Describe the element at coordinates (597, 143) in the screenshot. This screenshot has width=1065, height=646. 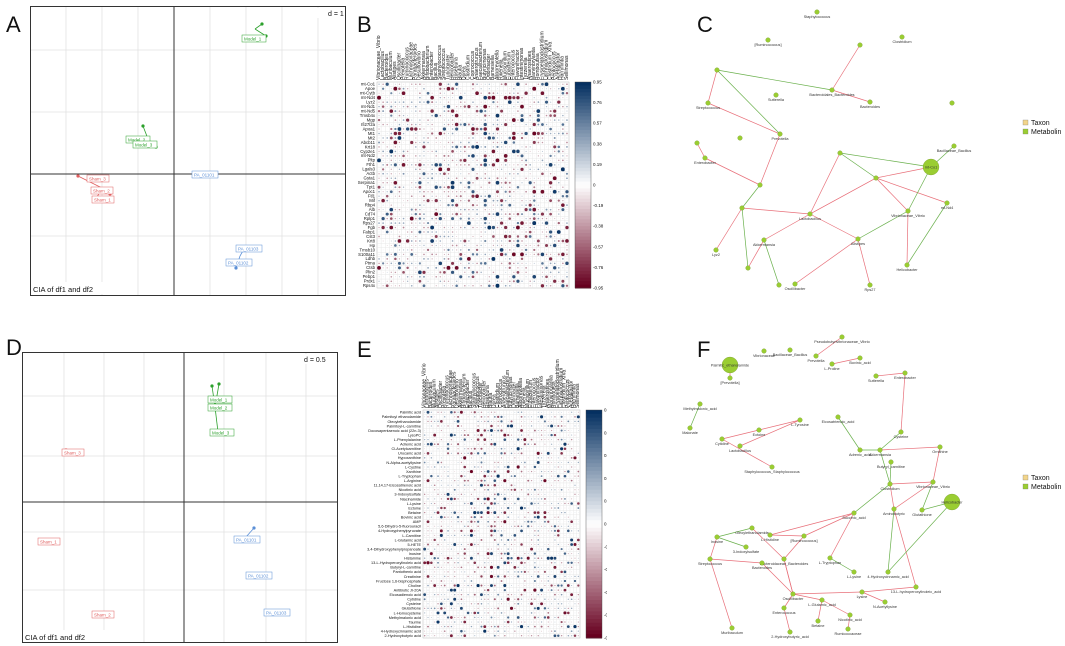
I see `heatmap-legend-tick: 0.38` at that location.